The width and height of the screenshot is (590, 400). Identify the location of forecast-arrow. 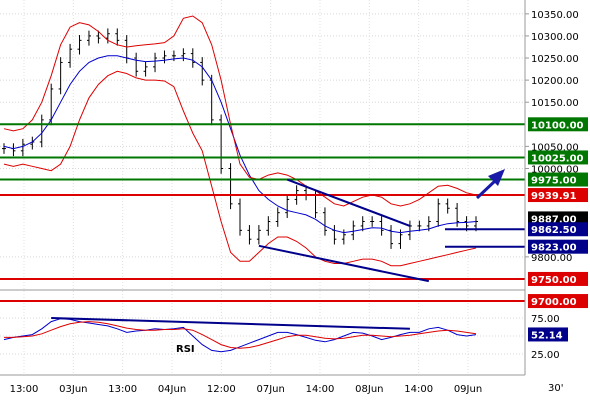
(490, 184).